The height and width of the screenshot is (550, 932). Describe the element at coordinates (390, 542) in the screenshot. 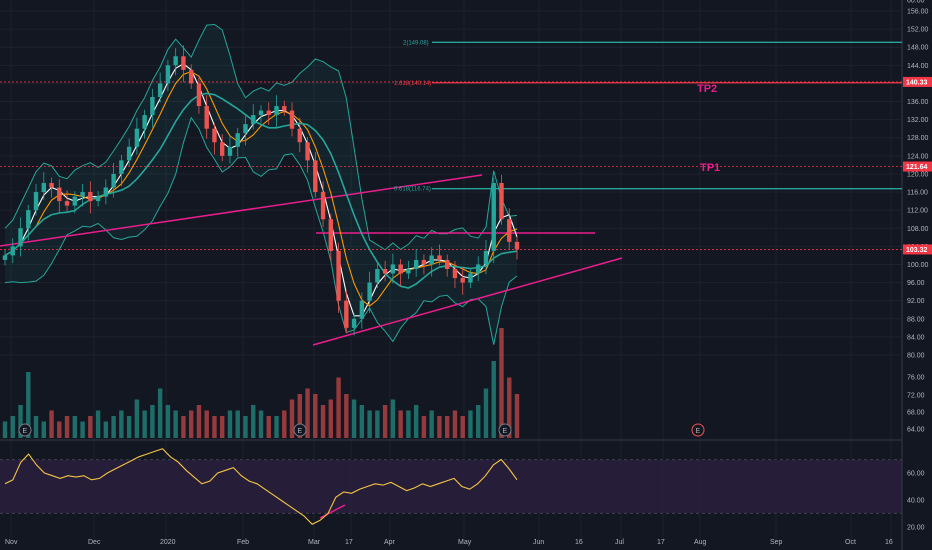

I see `time-tick-label: Apr` at that location.